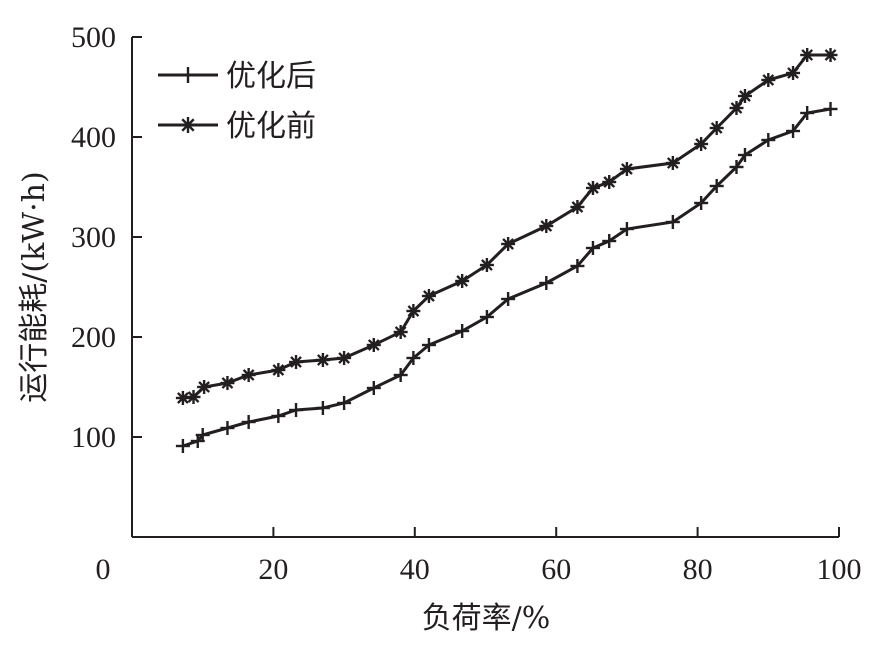 This screenshot has height=656, width=884. I want to click on y-tick-label: 200, so click(93, 337).